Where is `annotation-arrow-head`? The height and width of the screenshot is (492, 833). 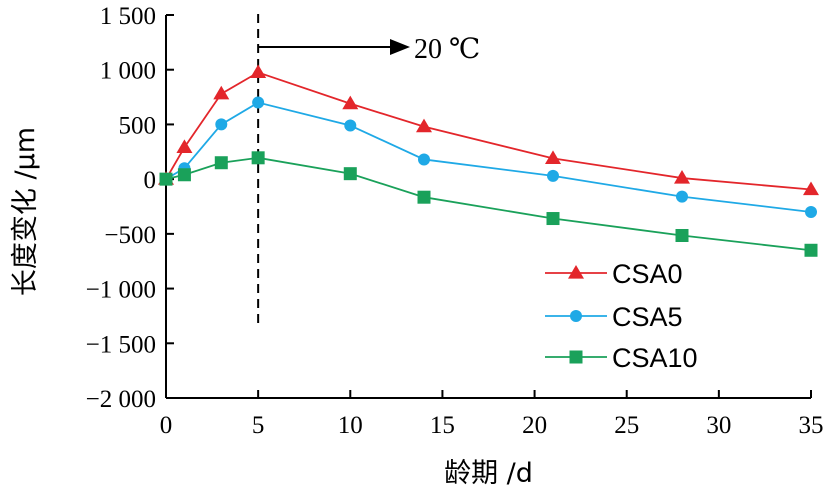 annotation-arrow-head is located at coordinates (400, 47).